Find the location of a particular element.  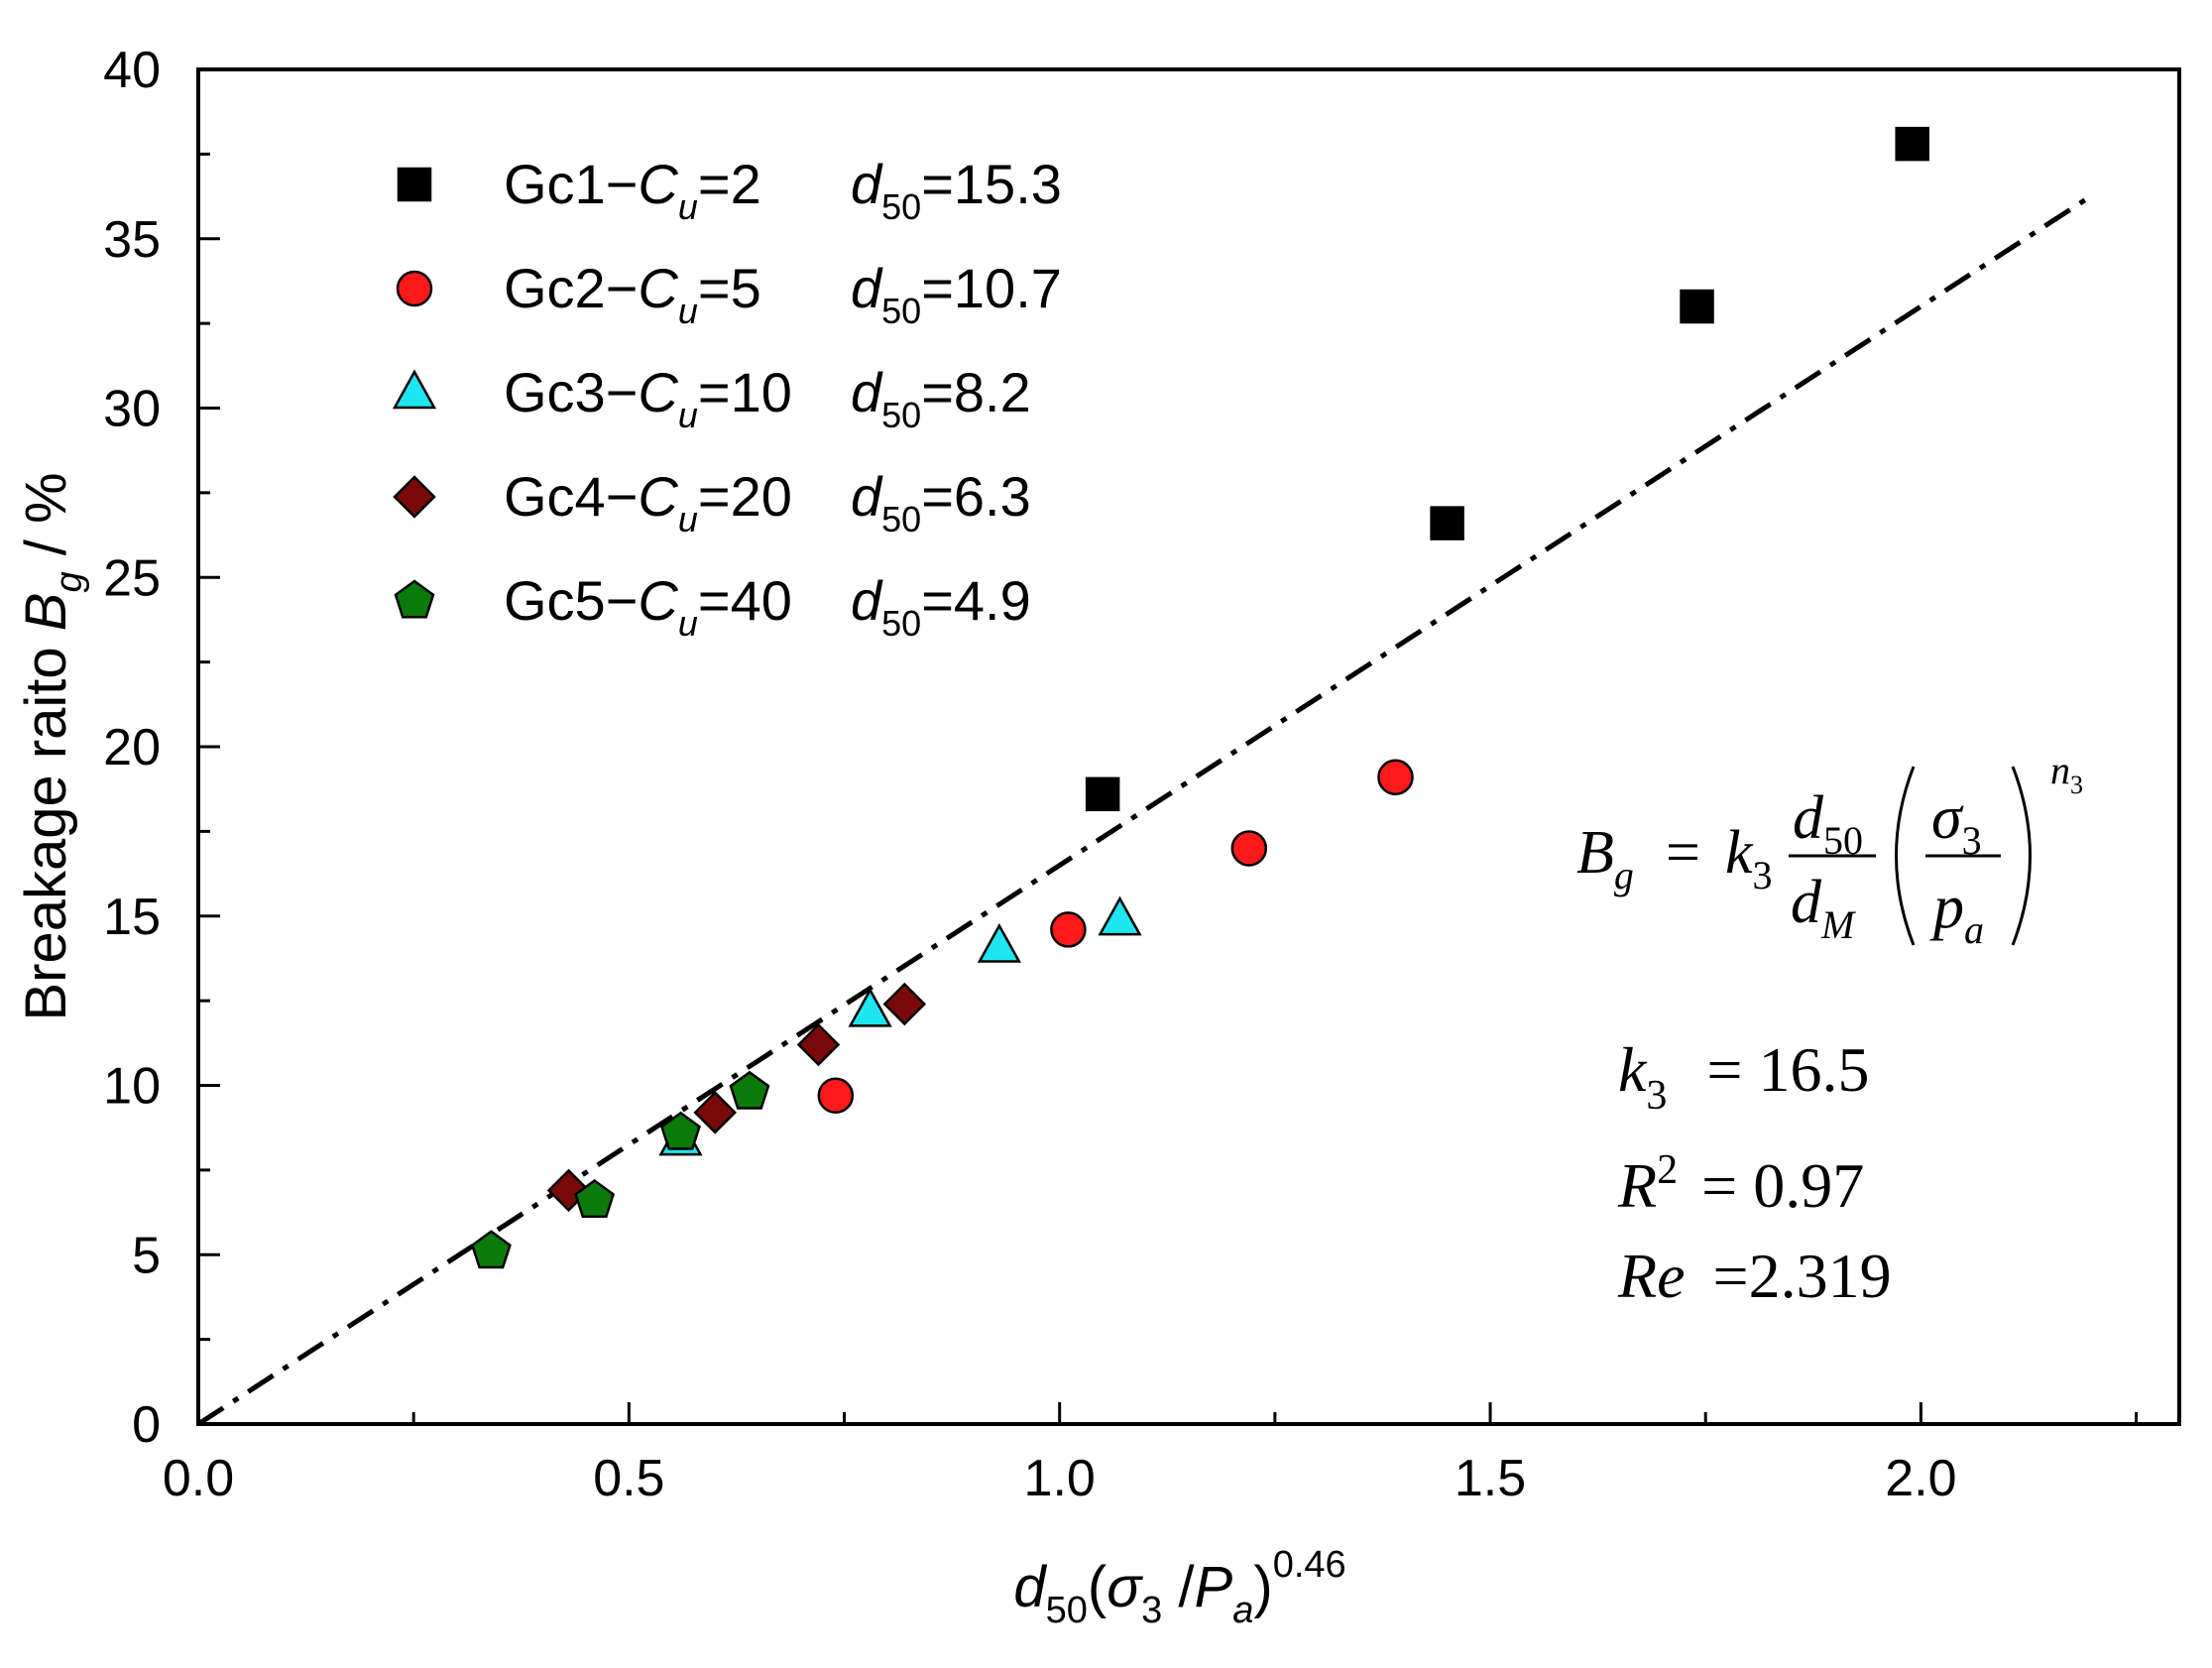

y-axis-title: Breakage raito Bg / % is located at coordinates (52, 746).